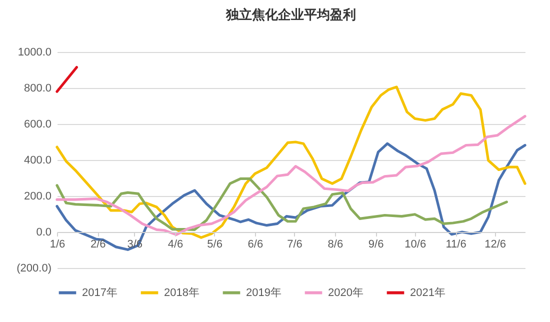 The image size is (550, 322). I want to click on x-tick-label: 12/6, so click(495, 244).